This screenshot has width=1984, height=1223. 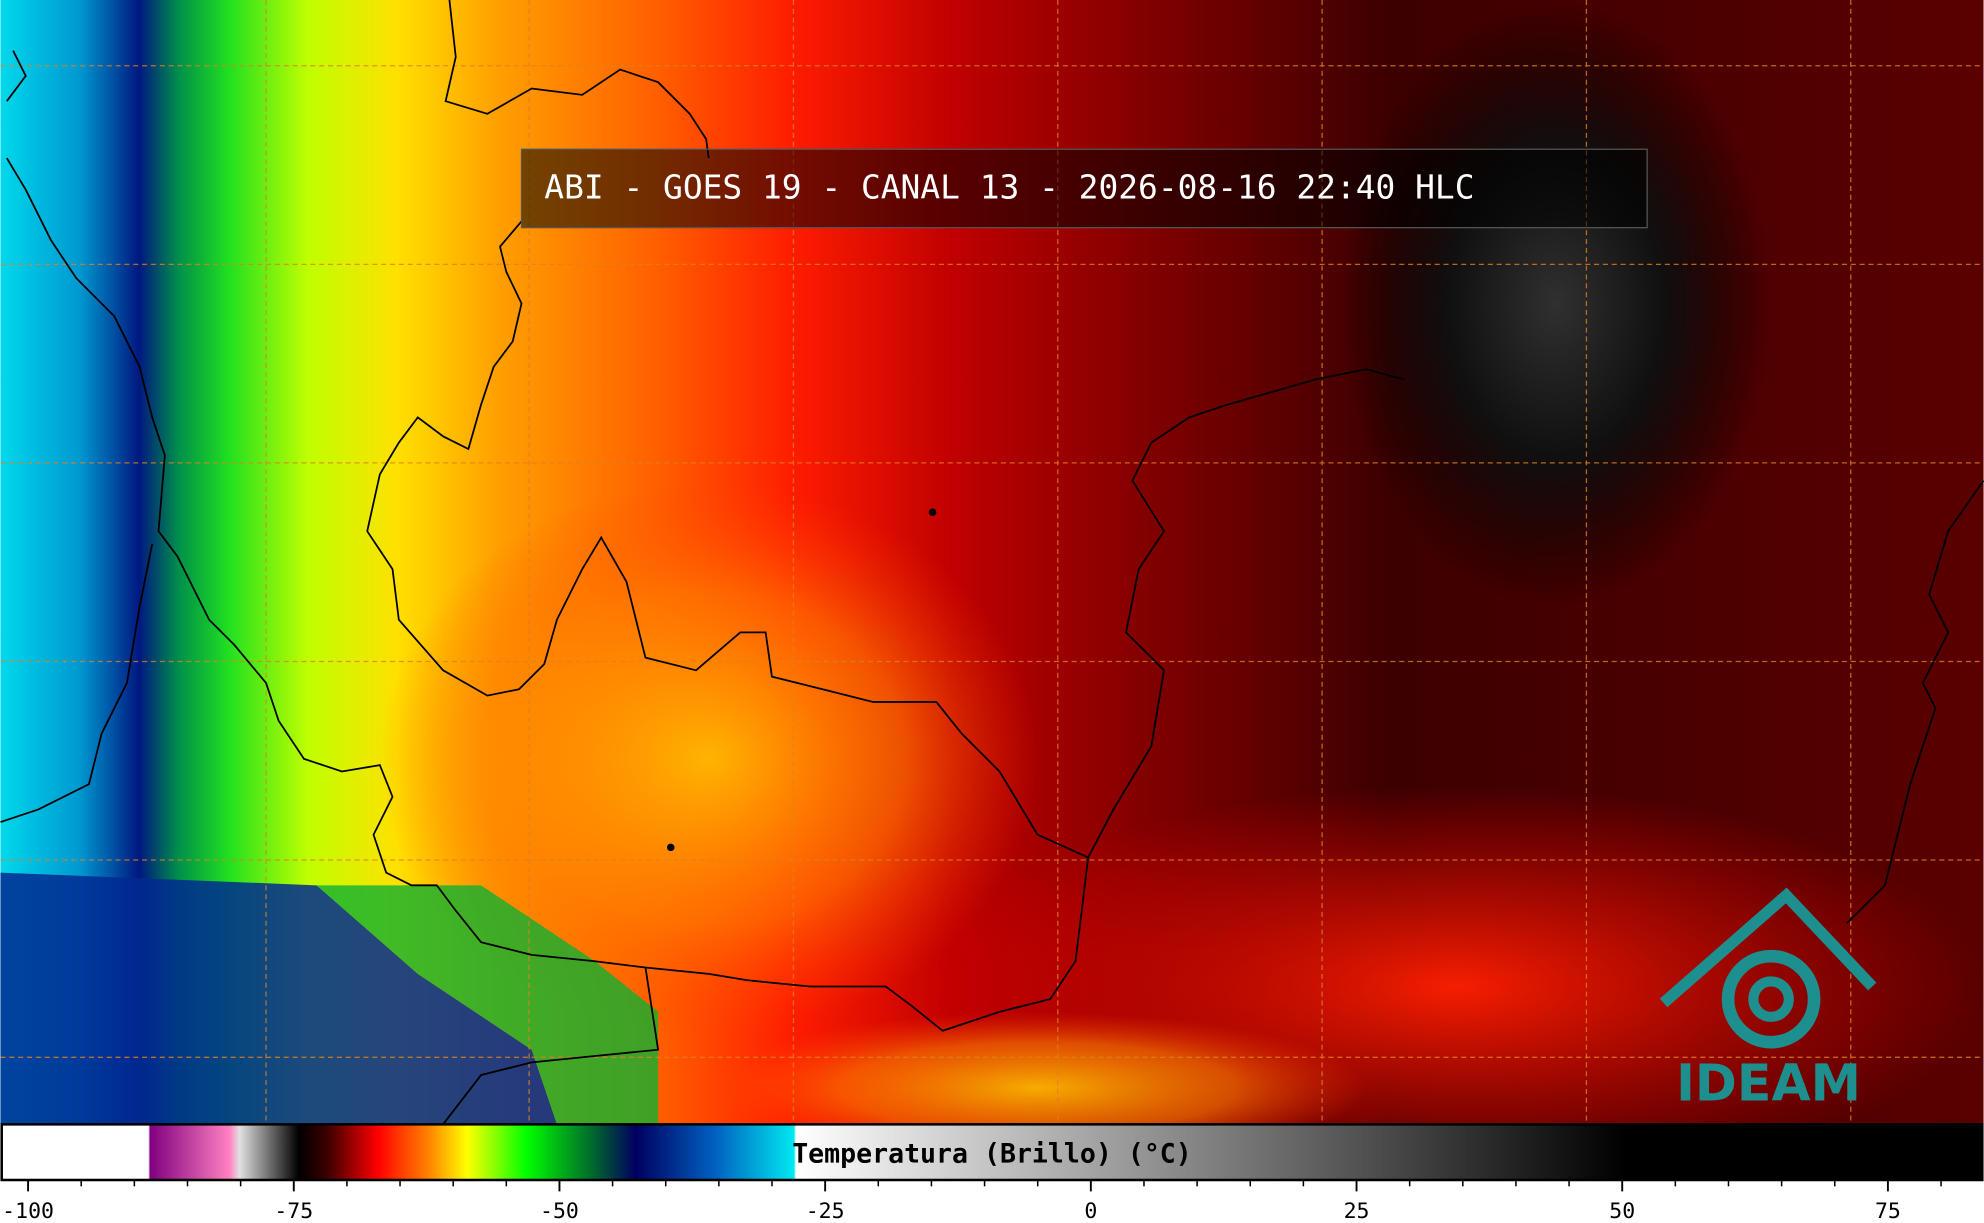 What do you see at coordinates (559, 1211) in the screenshot?
I see `tick-label: -50` at bounding box center [559, 1211].